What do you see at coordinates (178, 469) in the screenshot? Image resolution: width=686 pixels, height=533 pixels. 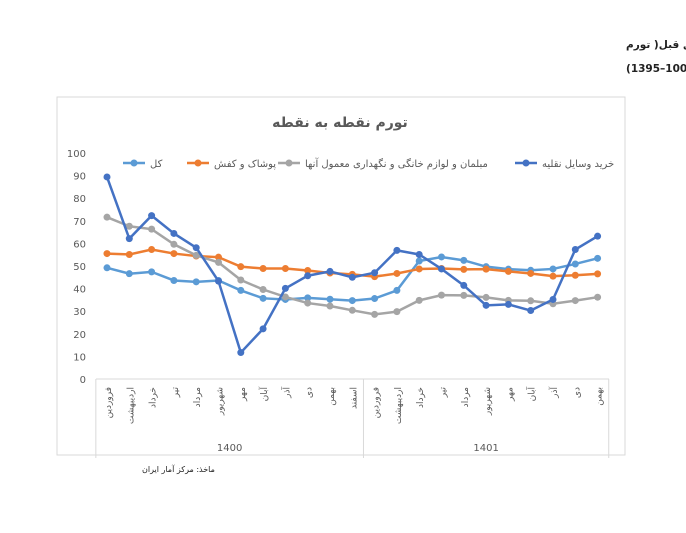 I see `source: ماخذ: مرکز آمار ایران` at bounding box center [178, 469].